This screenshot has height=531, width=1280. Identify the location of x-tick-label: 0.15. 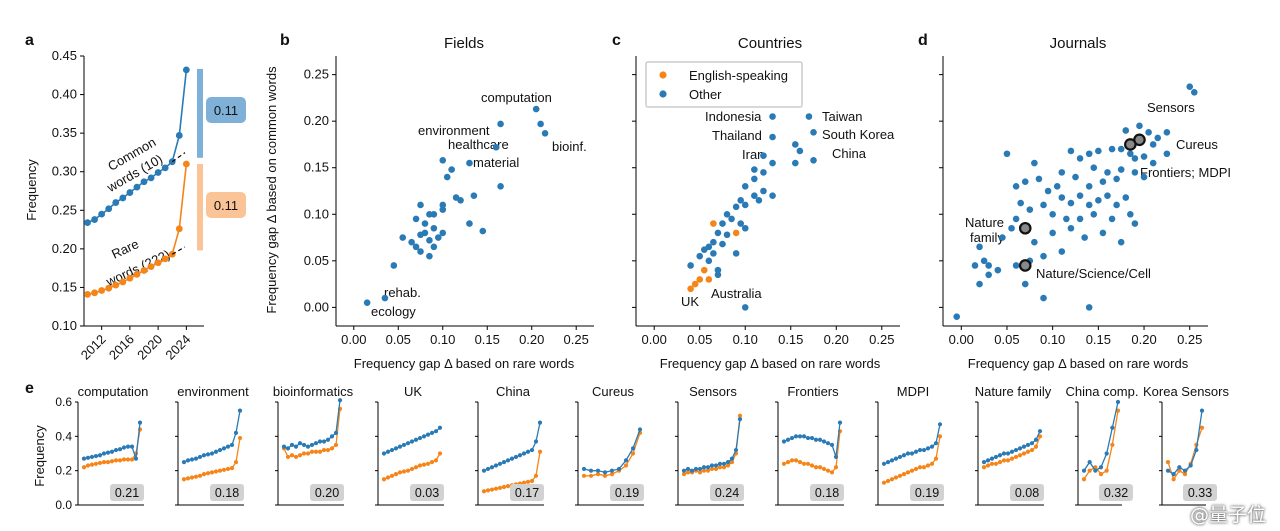
(487, 339).